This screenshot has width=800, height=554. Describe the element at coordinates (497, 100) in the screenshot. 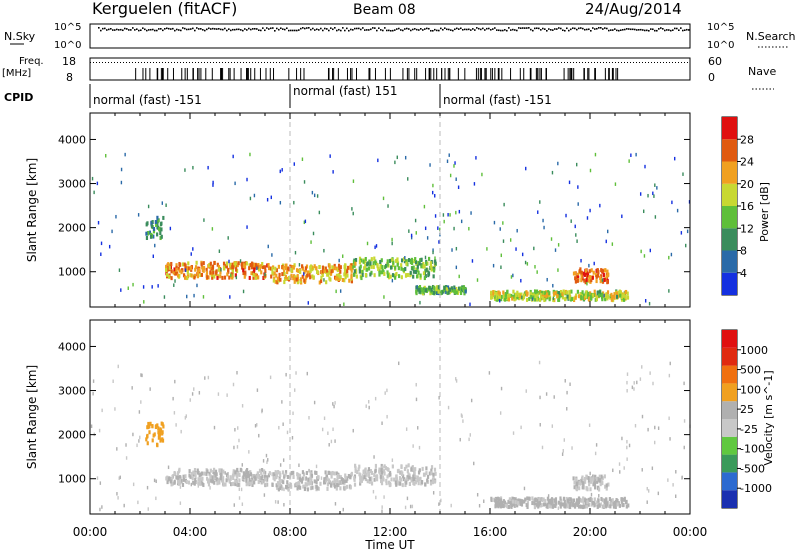

I see `cpid-segment-3: normal (fast) -151` at that location.